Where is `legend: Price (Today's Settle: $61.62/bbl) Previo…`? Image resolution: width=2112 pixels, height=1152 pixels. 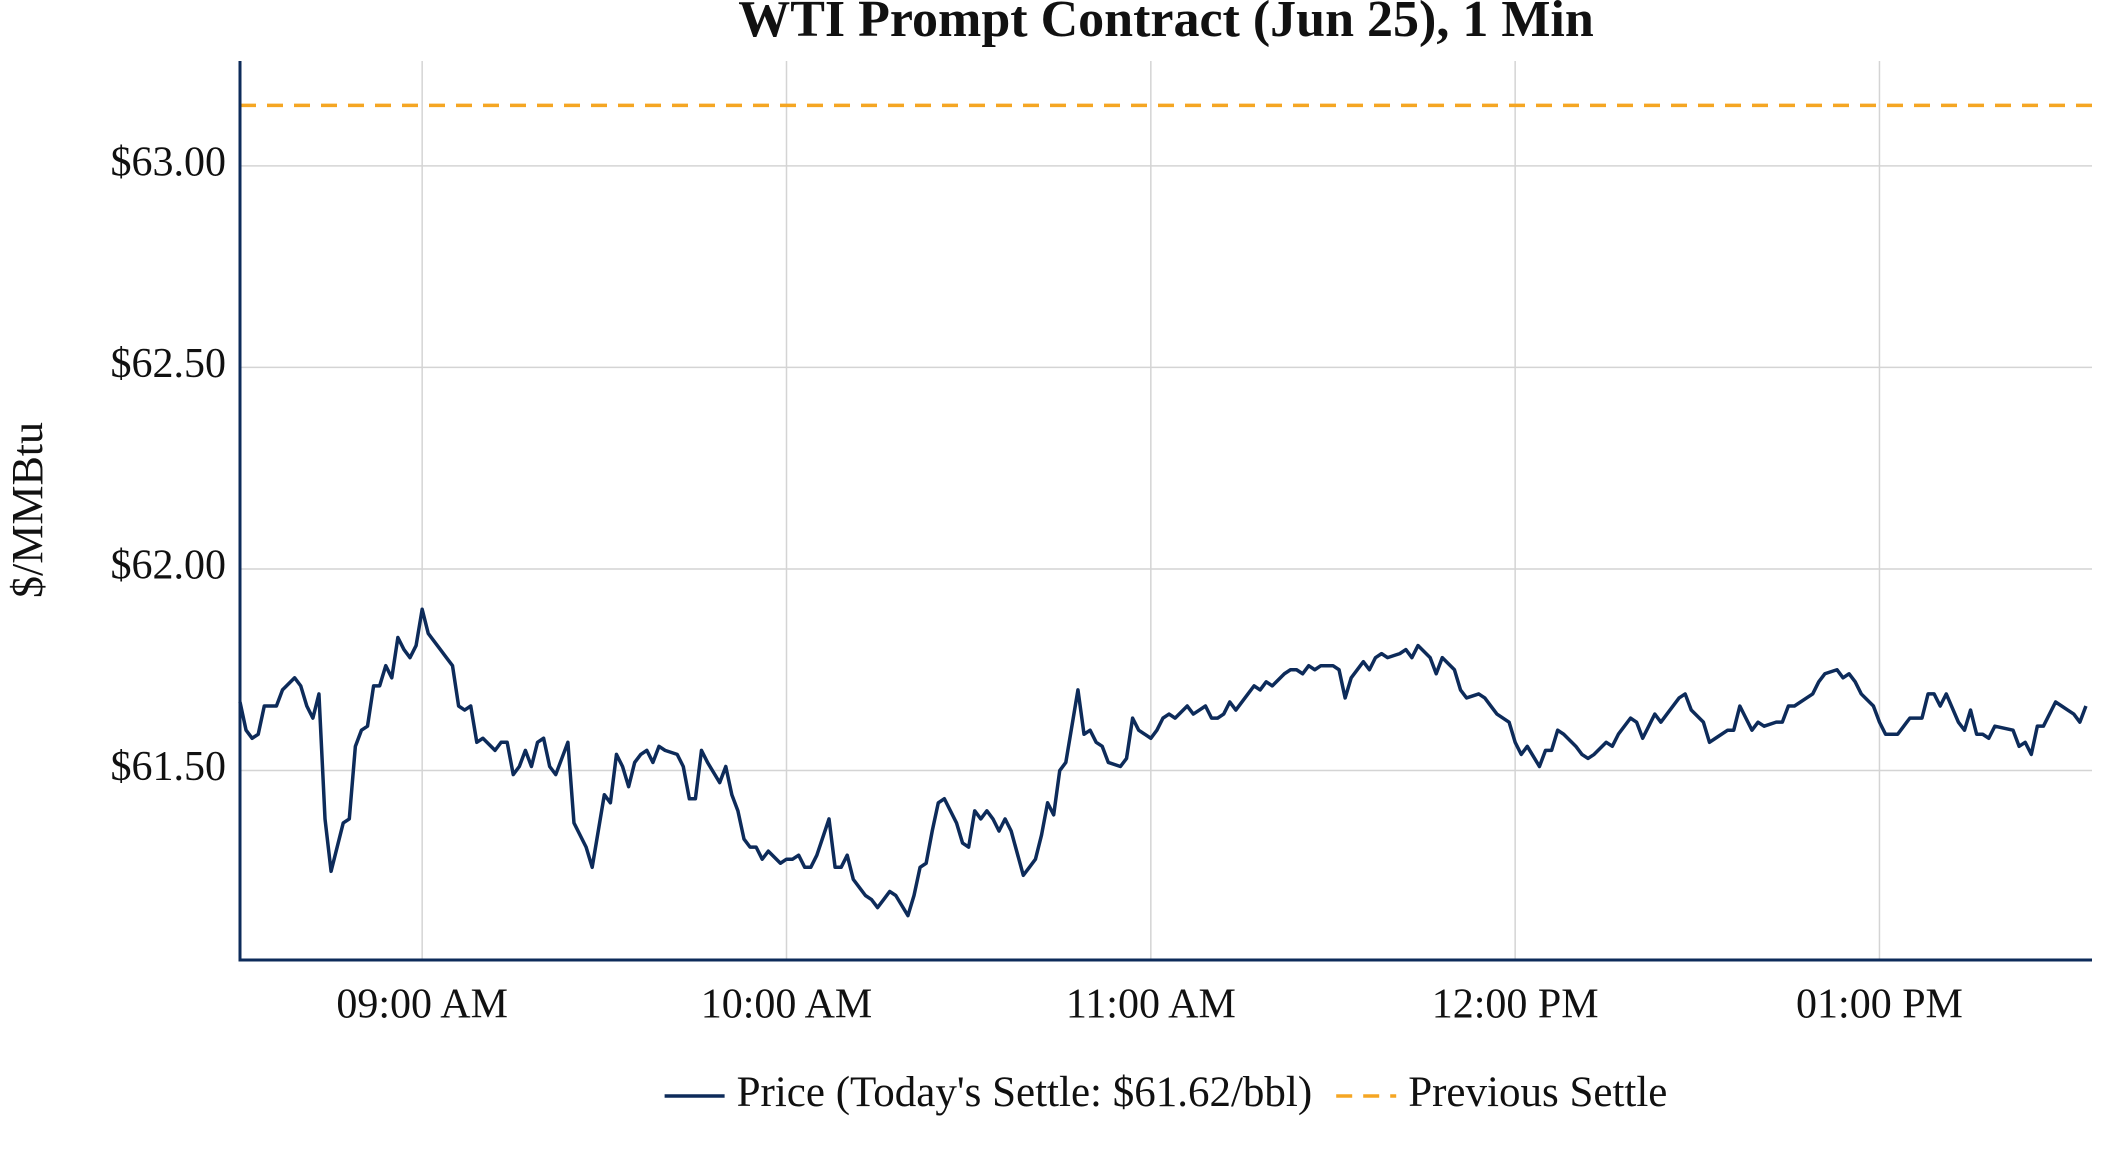 legend: Price (Today's Settle: $61.62/bbl) Previo… is located at coordinates (1165, 1092).